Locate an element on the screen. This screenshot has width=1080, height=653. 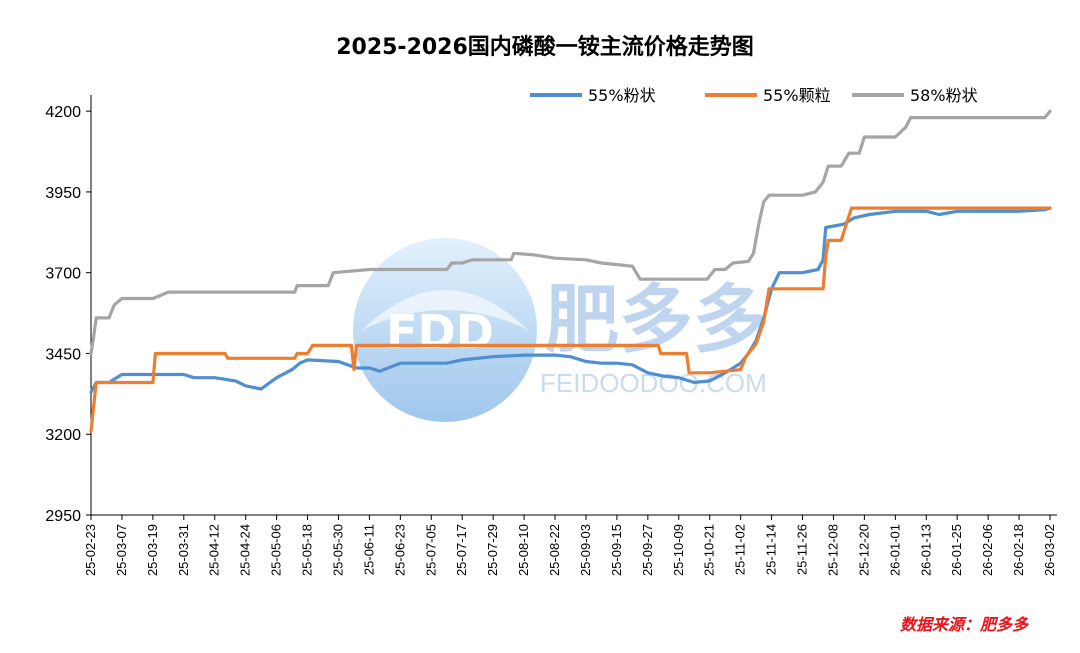
x-tick-label: 25-03-07 is located at coordinates (121, 550).